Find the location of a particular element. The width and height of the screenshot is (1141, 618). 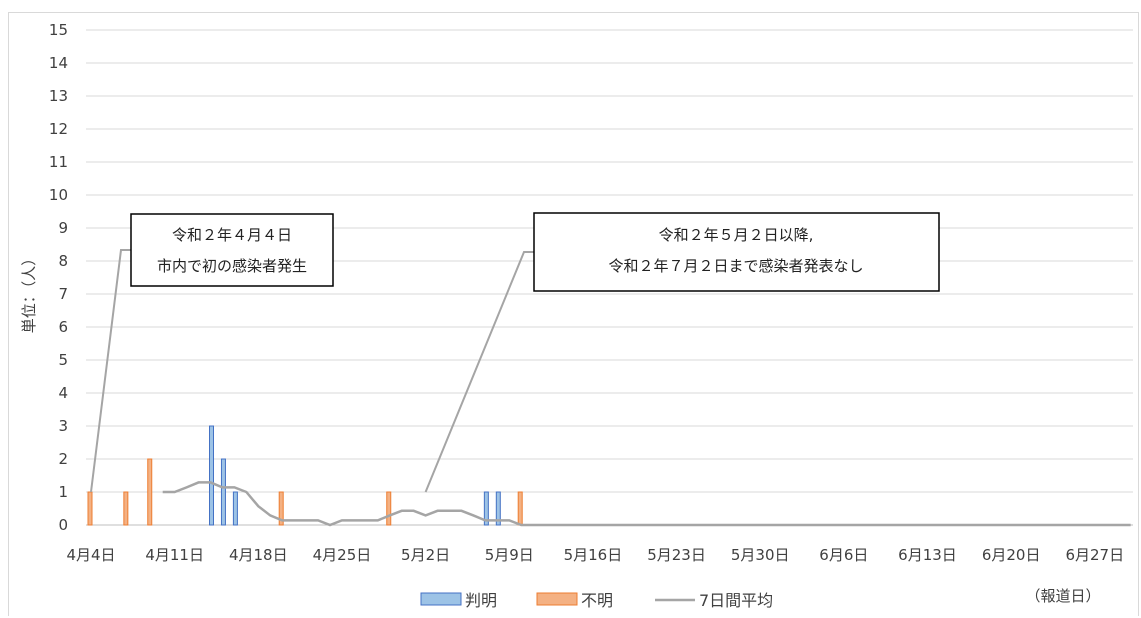

y-tick-label: 14 is located at coordinates (58, 63).